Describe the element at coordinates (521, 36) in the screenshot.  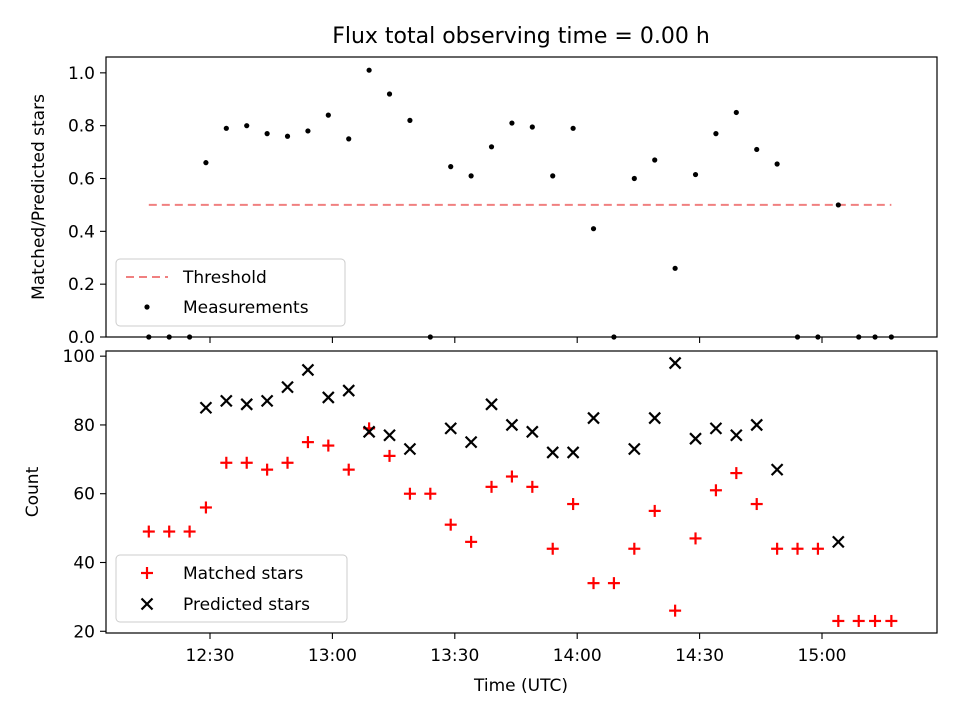
I see `chart-title: Flux total observing time = 0.00 h` at that location.